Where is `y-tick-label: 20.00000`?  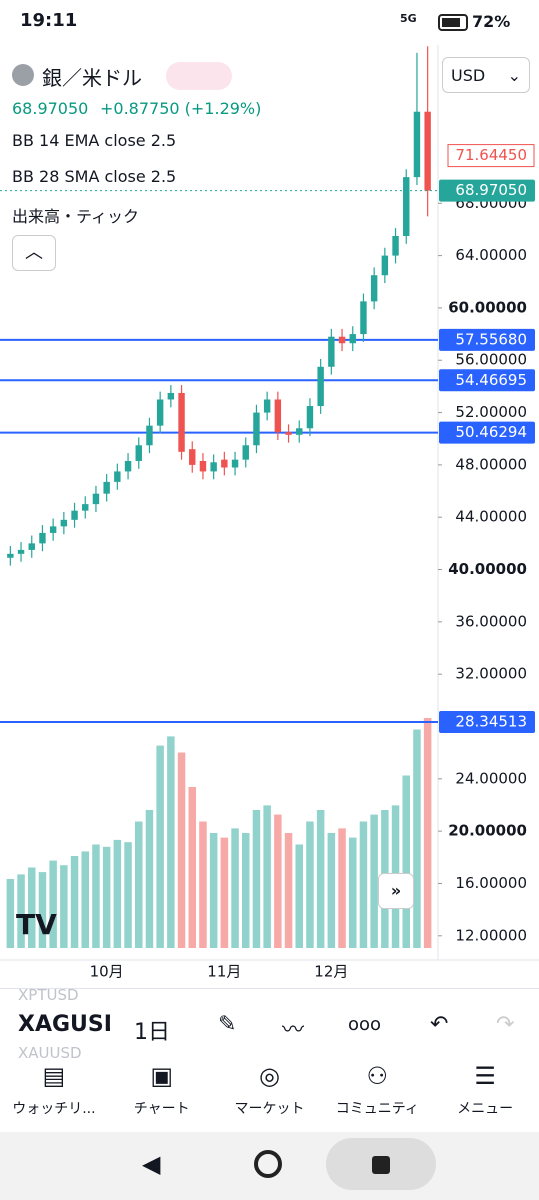
y-tick-label: 20.00000 is located at coordinates (487, 831).